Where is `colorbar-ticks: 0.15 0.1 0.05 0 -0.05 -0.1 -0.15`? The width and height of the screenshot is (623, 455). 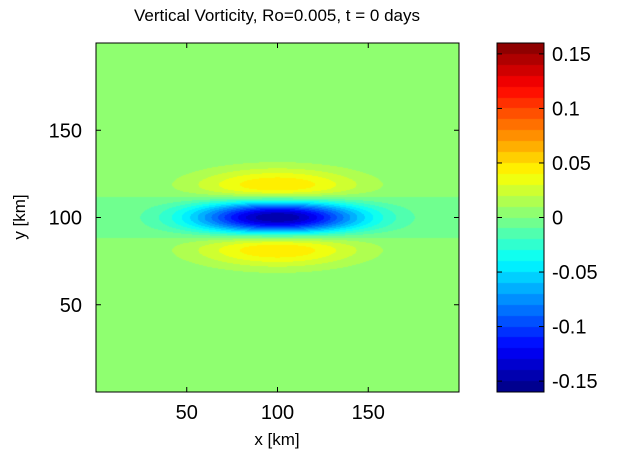
colorbar-ticks: 0.15 0.1 0.05 0 -0.05 -0.1 -0.15 is located at coordinates (547, 218).